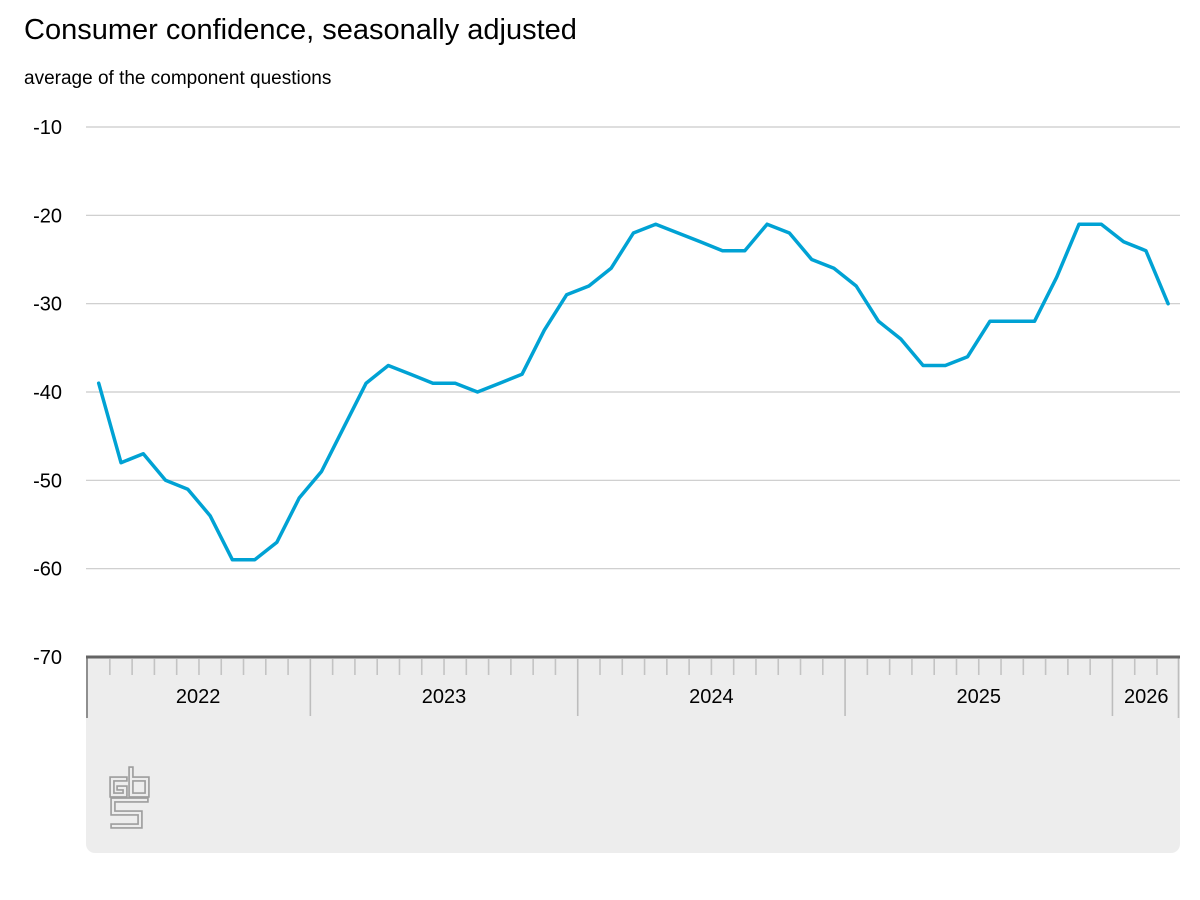 The image size is (1200, 900). What do you see at coordinates (178, 78) in the screenshot?
I see `chart-subtitle: average of the component questions` at bounding box center [178, 78].